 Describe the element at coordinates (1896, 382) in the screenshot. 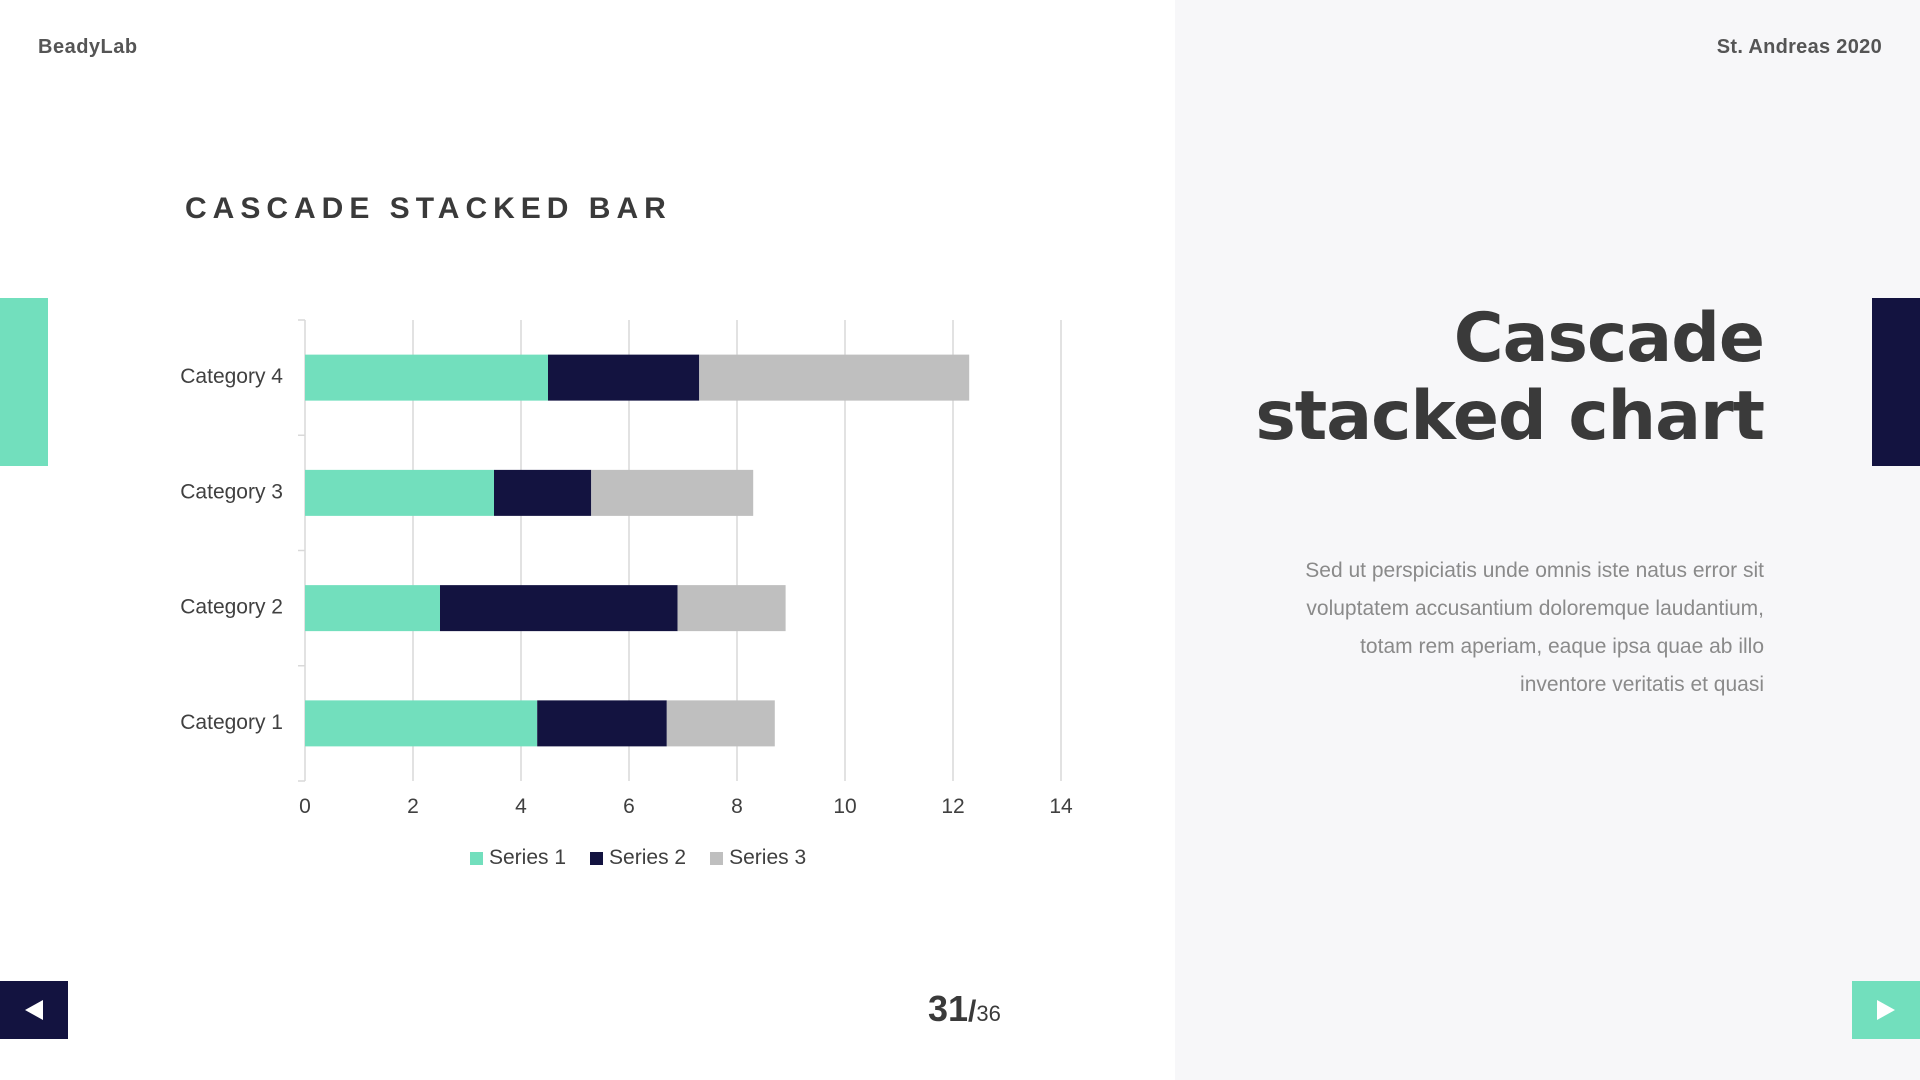

I see `accent-bar-right` at that location.